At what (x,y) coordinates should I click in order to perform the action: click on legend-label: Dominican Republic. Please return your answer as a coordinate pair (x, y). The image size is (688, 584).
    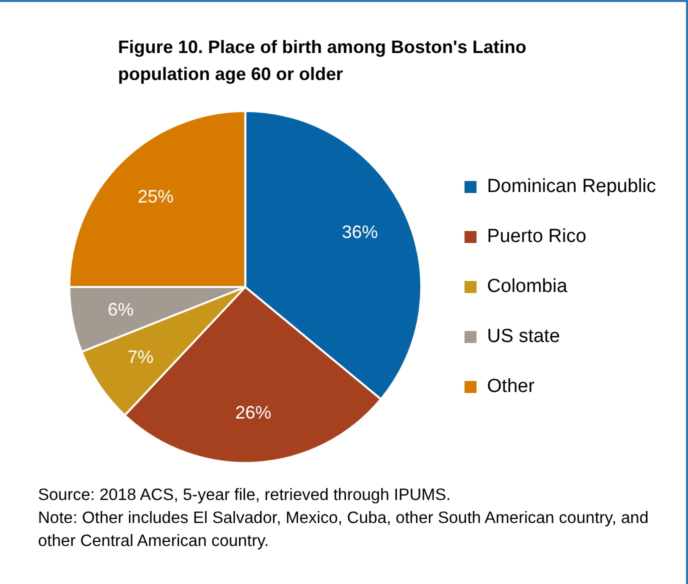
    Looking at the image, I should click on (571, 187).